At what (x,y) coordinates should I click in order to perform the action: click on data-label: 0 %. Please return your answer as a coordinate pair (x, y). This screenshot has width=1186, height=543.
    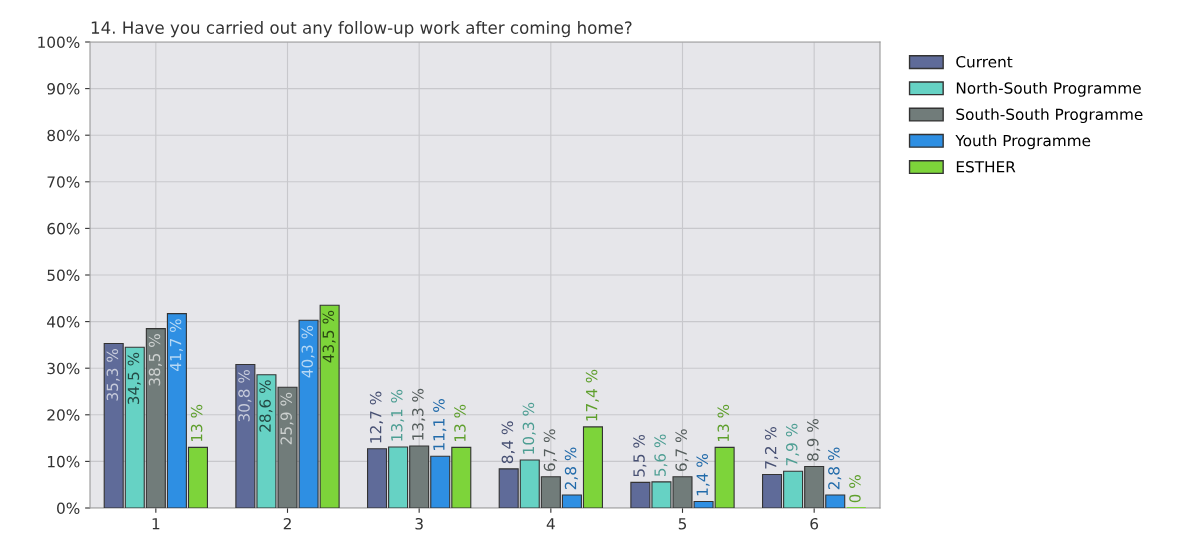
    Looking at the image, I should click on (855, 489).